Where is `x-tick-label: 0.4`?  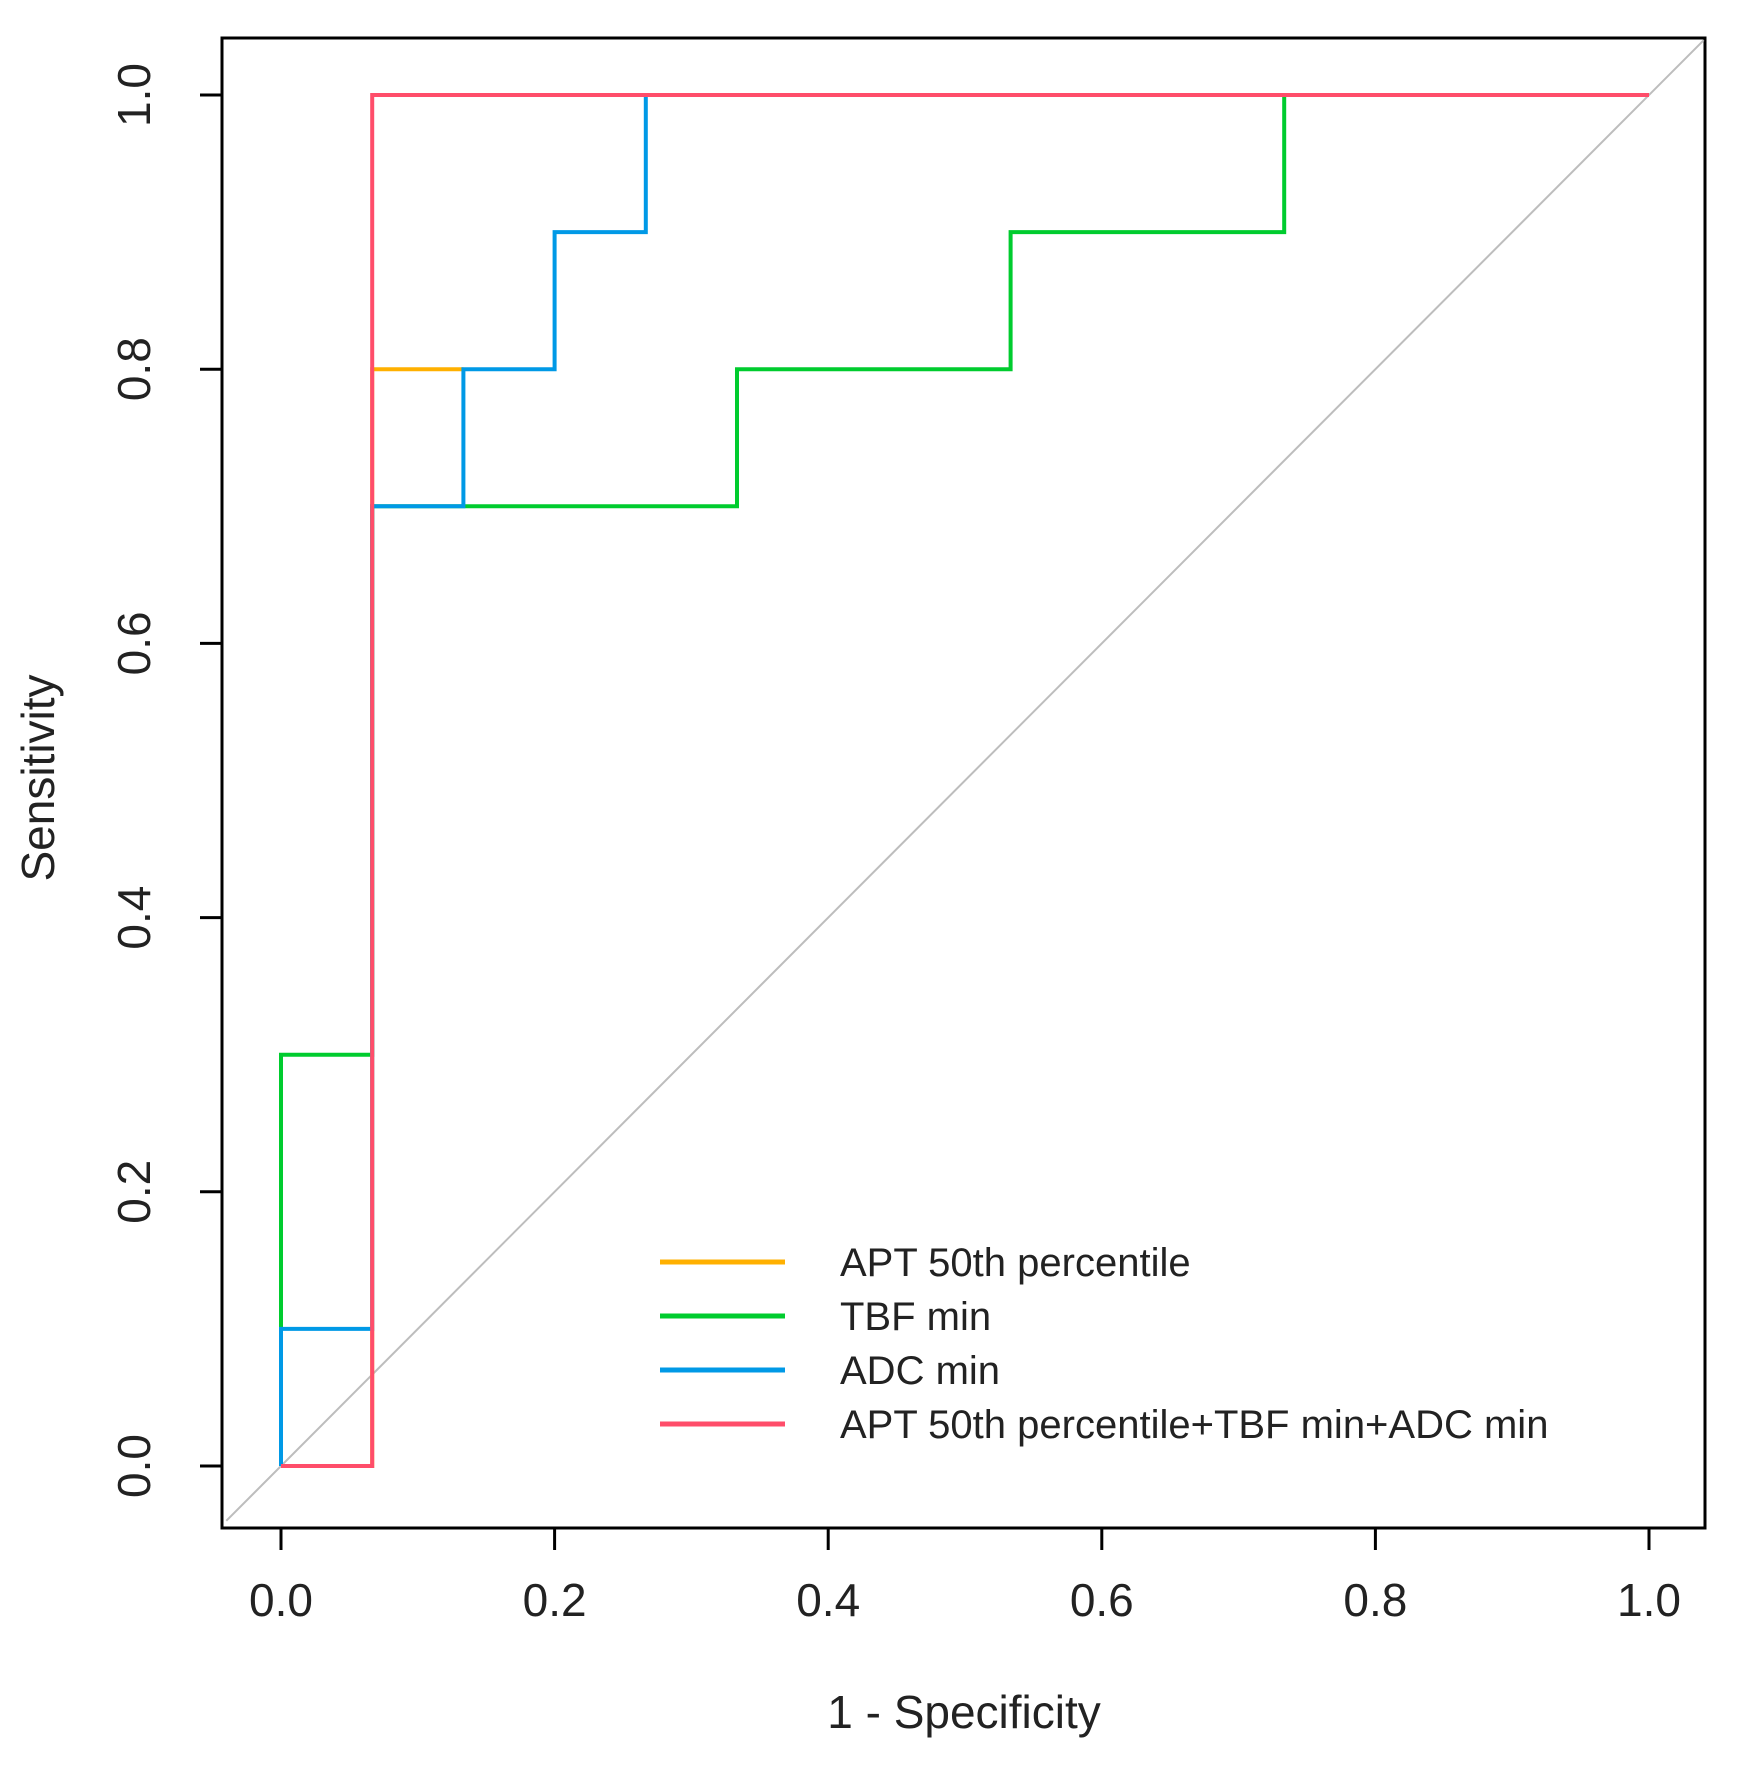 x-tick-label: 0.4 is located at coordinates (828, 1600).